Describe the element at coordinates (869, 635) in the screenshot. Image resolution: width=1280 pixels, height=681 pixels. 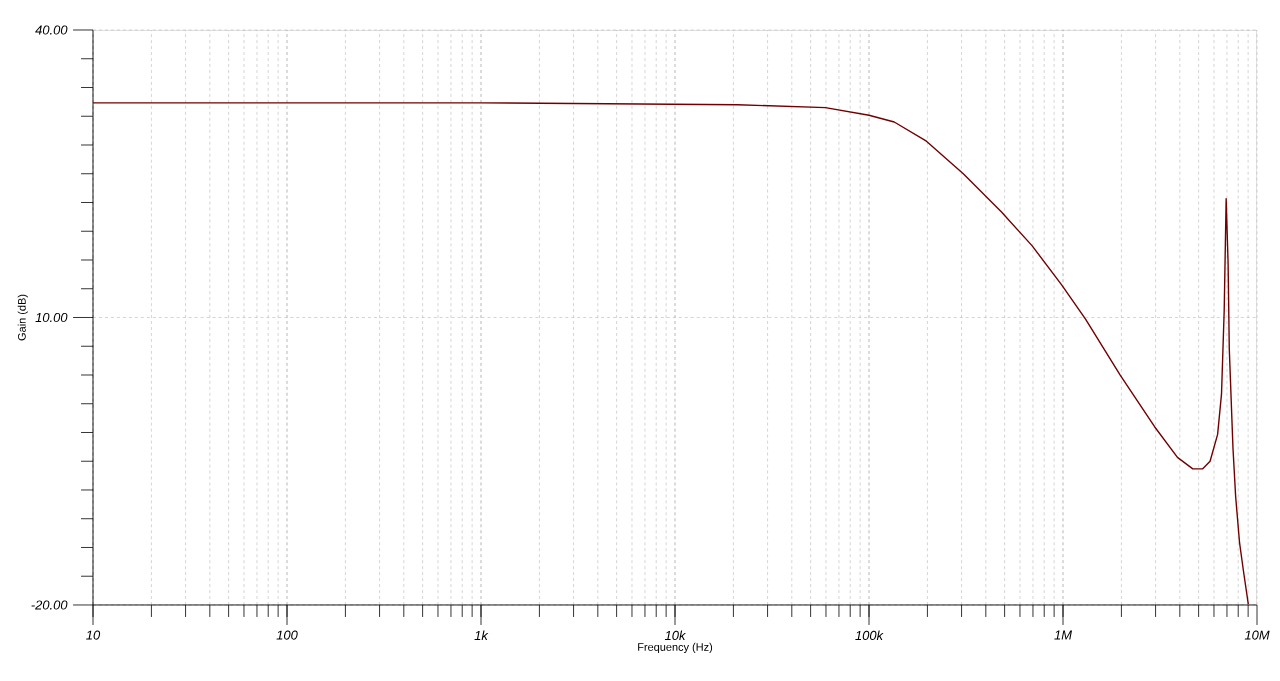
I see `x-tick-label: 100k` at that location.